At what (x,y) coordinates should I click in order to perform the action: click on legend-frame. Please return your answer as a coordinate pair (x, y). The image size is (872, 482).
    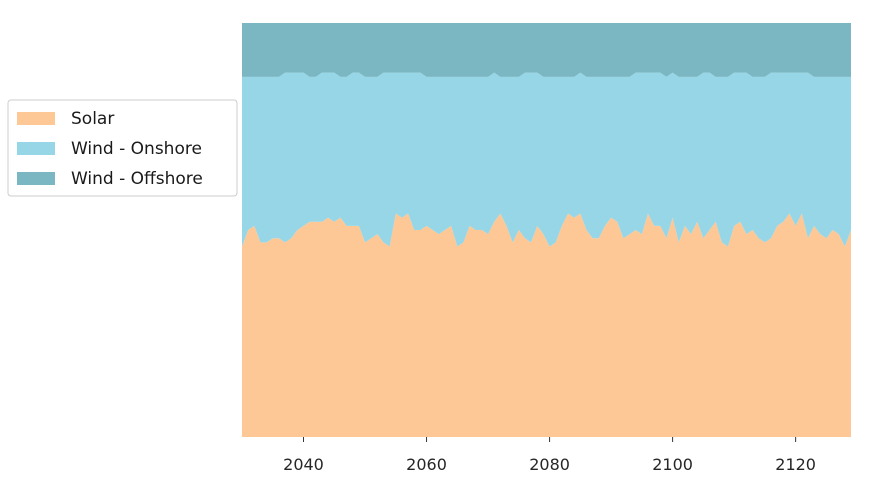
    Looking at the image, I should click on (122, 148).